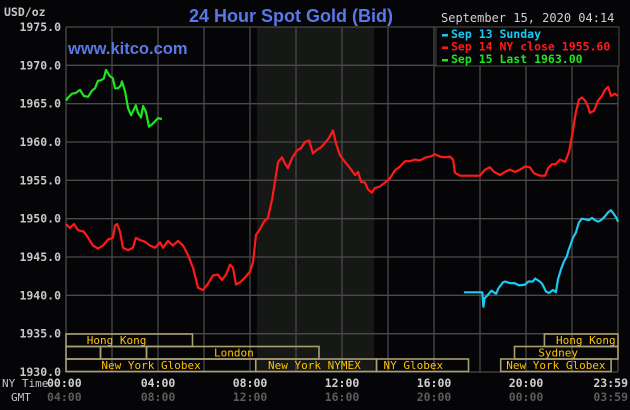 The width and height of the screenshot is (630, 410). What do you see at coordinates (526, 383) in the screenshot?
I see `ny-time-tick: 20:00` at bounding box center [526, 383].